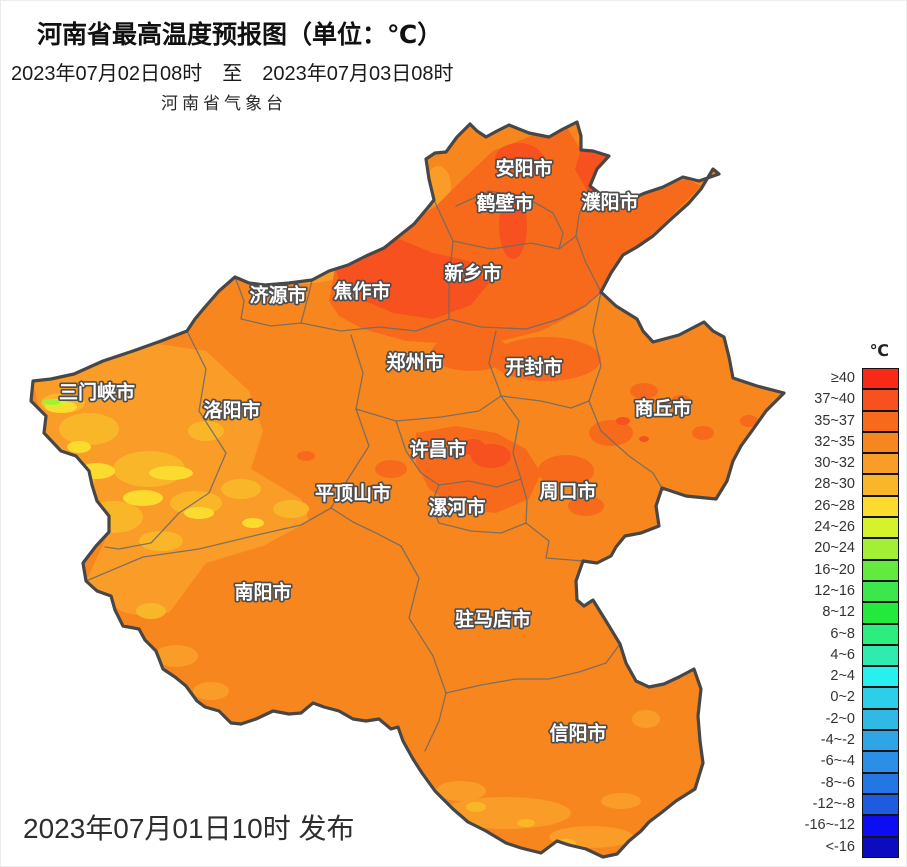 Image resolution: width=907 pixels, height=867 pixels. I want to click on agency-name: 河南省气象台, so click(224, 103).